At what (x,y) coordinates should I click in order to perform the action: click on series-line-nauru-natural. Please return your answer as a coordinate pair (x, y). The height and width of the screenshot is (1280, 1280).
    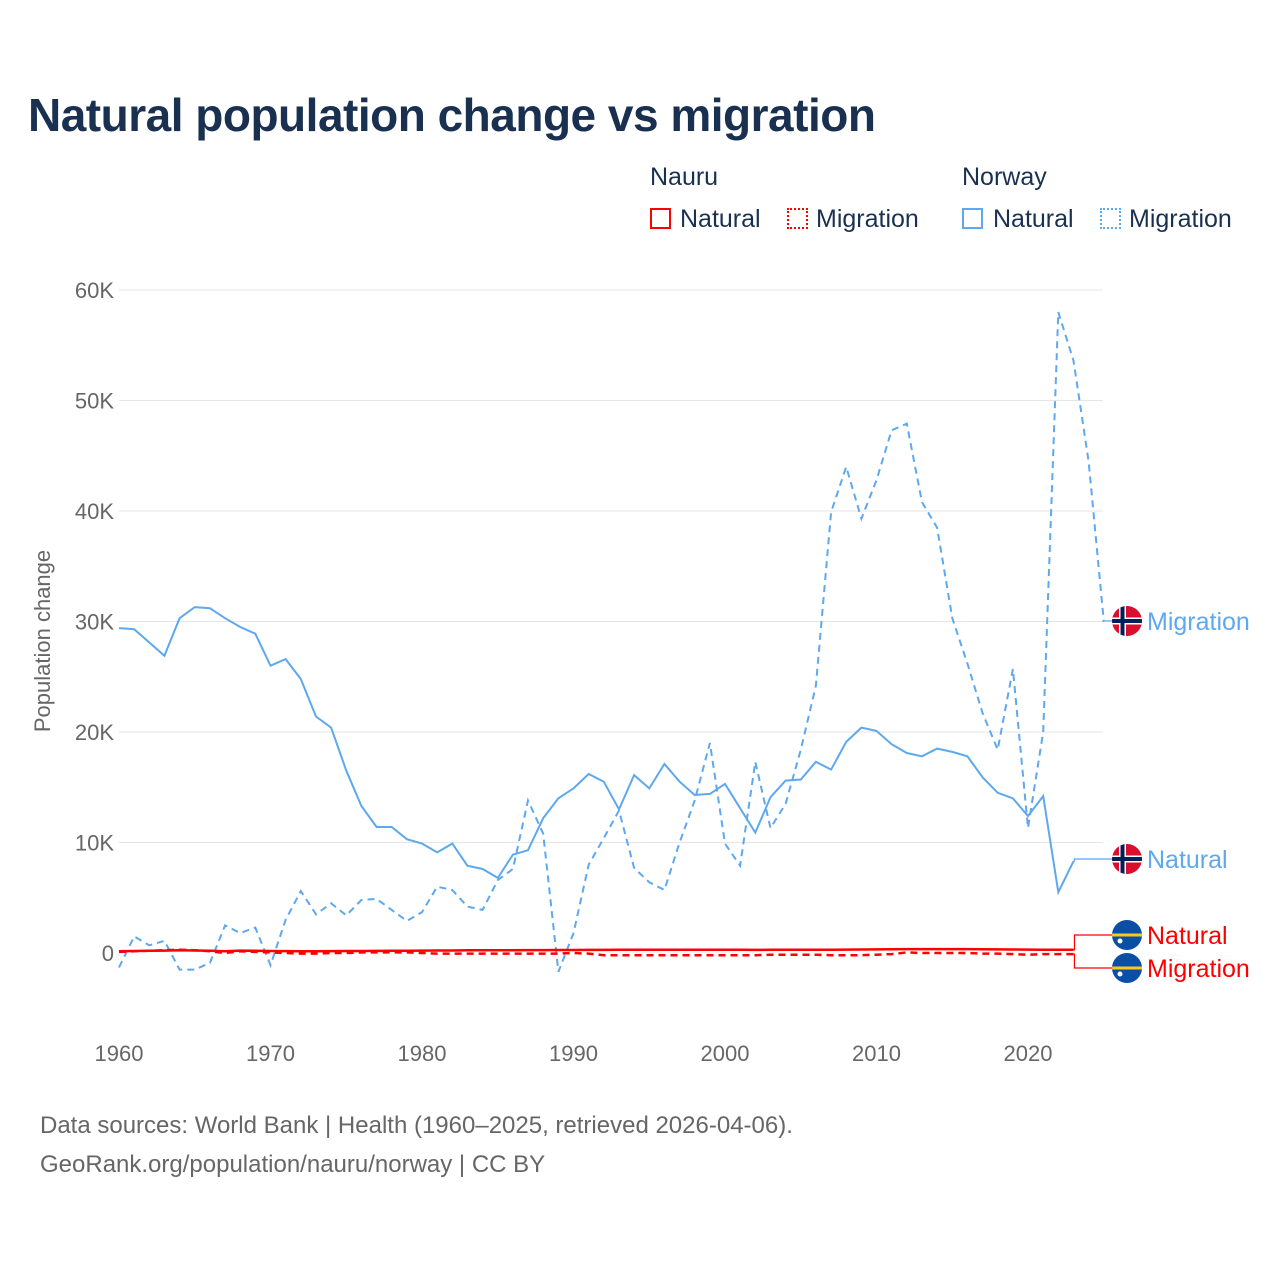
    Looking at the image, I should click on (596, 950).